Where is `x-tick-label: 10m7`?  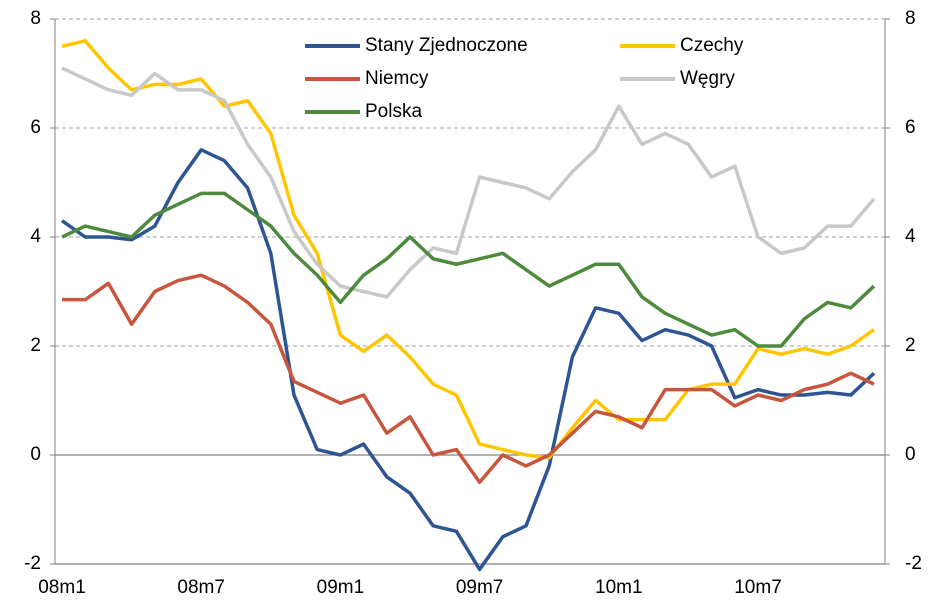 x-tick-label: 10m7 is located at coordinates (758, 587).